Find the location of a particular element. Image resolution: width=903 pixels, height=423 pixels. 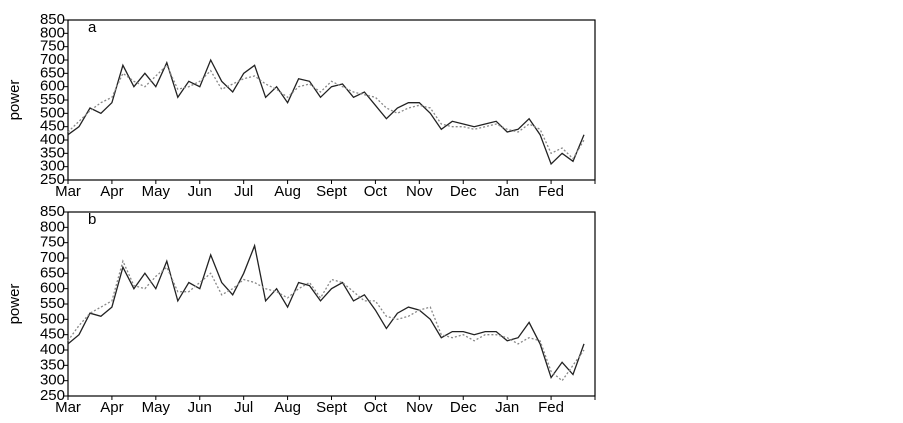

series-line is located at coordinates (326, 112).